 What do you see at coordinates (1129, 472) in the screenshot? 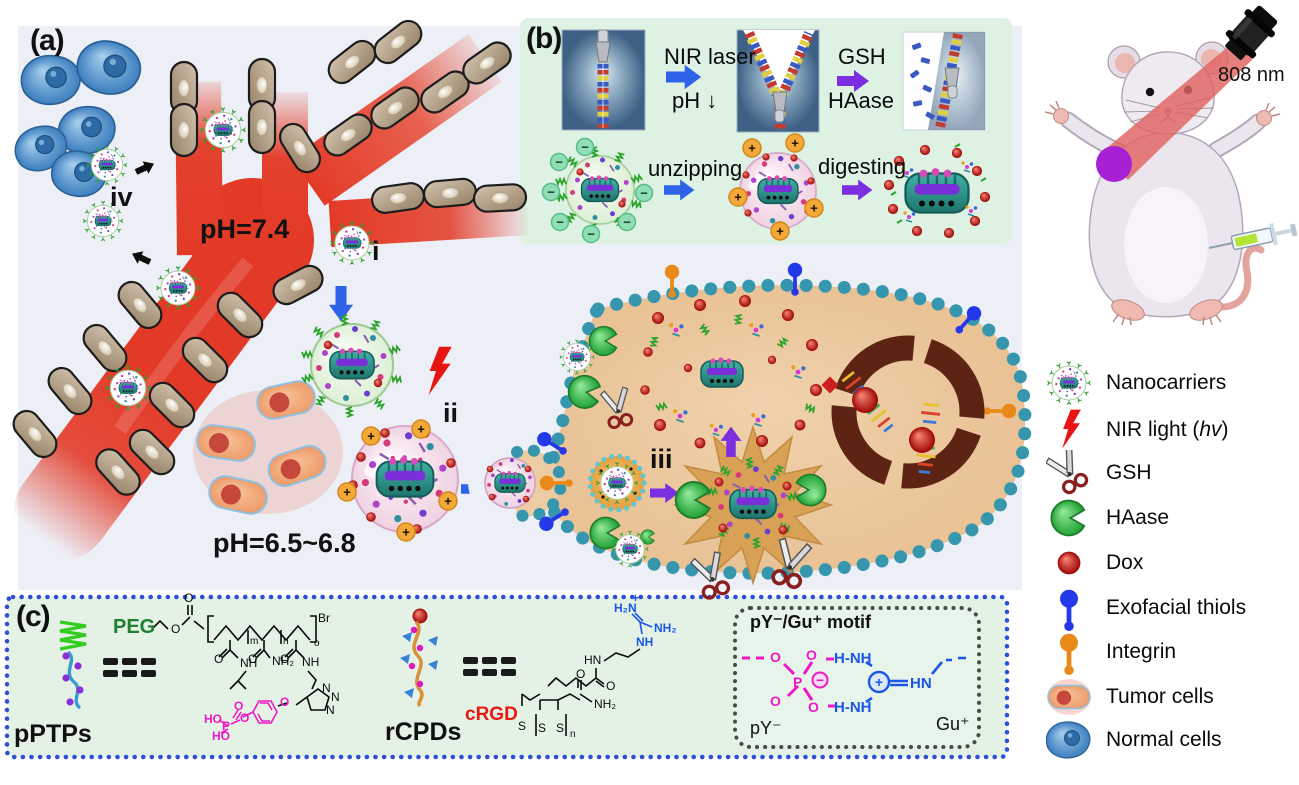
I see `legend-label: GSH` at bounding box center [1129, 472].